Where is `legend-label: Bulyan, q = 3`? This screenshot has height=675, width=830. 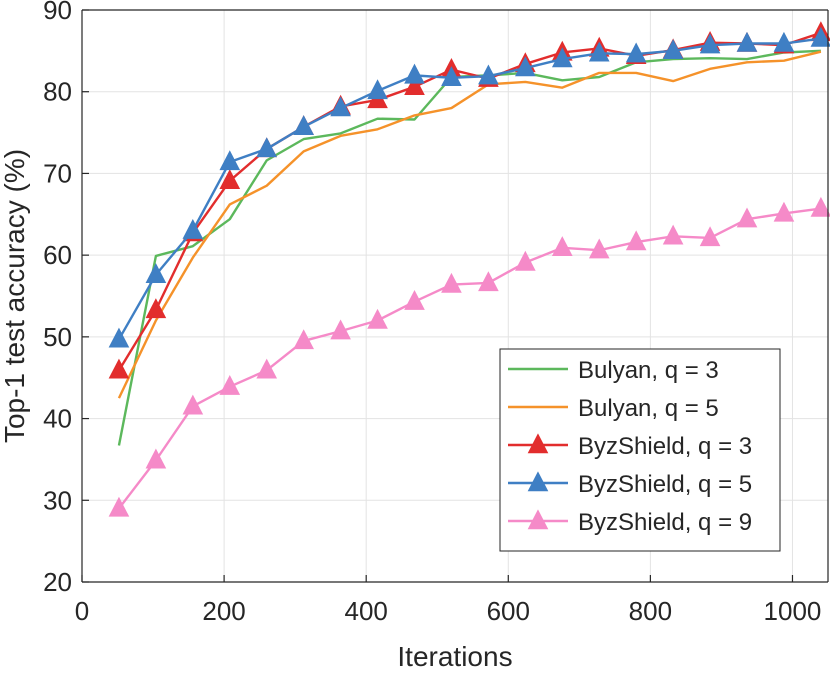 legend-label: Bulyan, q = 3 is located at coordinates (648, 370).